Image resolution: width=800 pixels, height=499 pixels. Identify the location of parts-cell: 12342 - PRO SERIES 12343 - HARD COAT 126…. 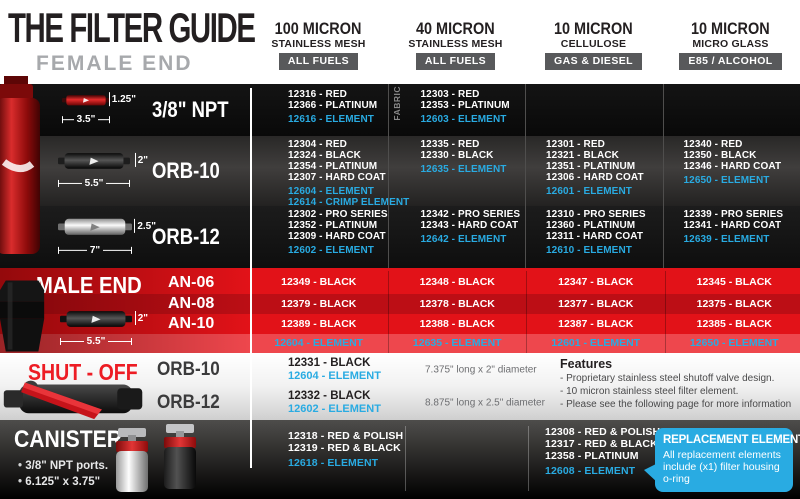
(456, 237).